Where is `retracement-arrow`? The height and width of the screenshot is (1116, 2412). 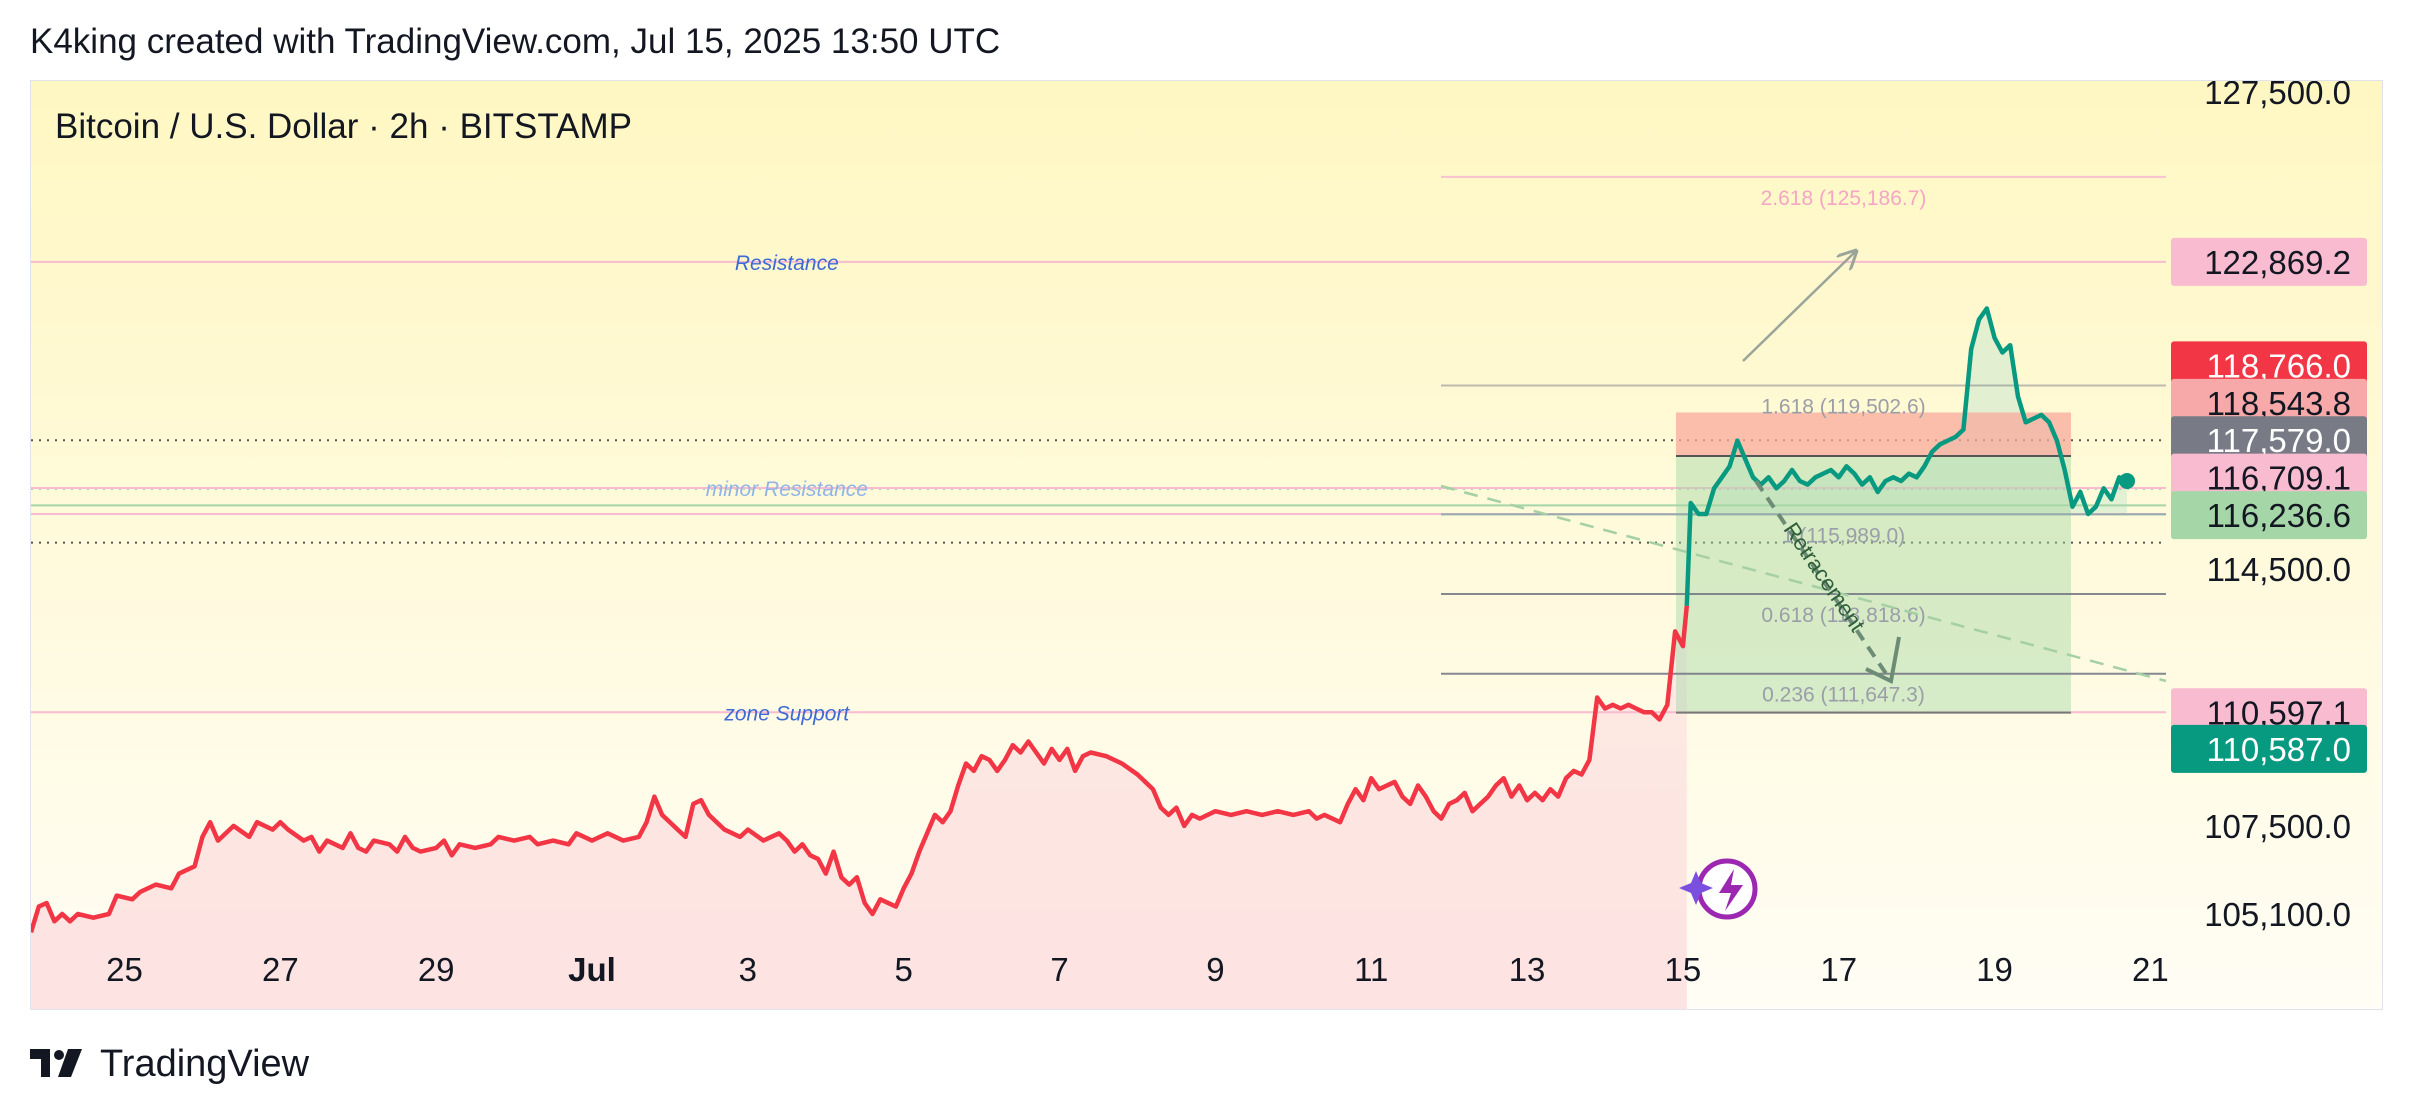
retracement-arrow is located at coordinates (1823, 581).